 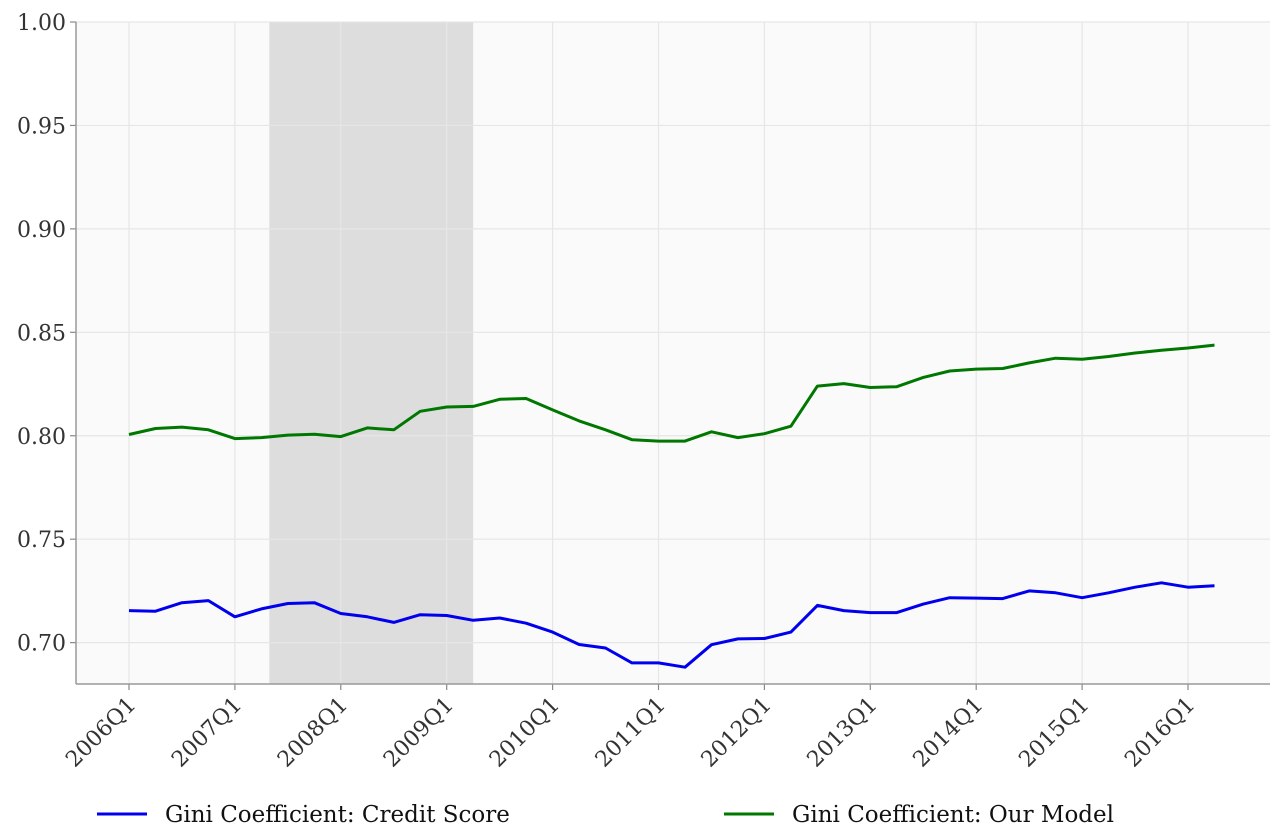 I want to click on shaded-period, so click(x=371, y=353).